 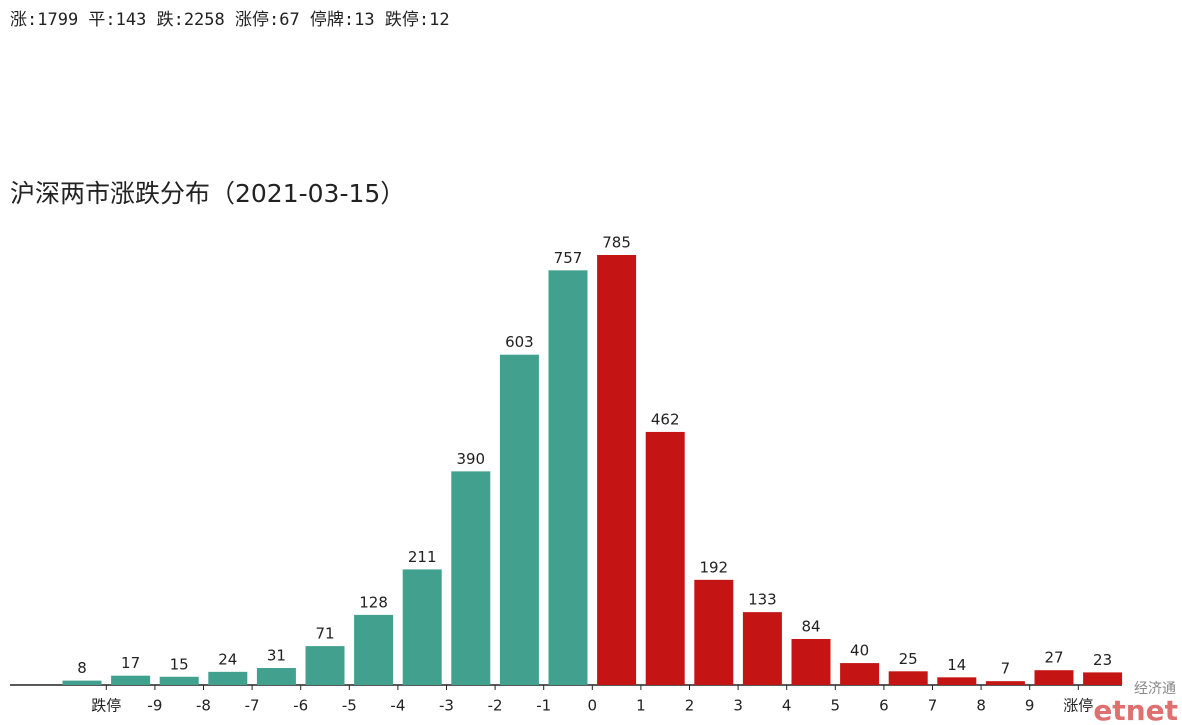 I want to click on x-tick-label: 3, so click(x=738, y=706).